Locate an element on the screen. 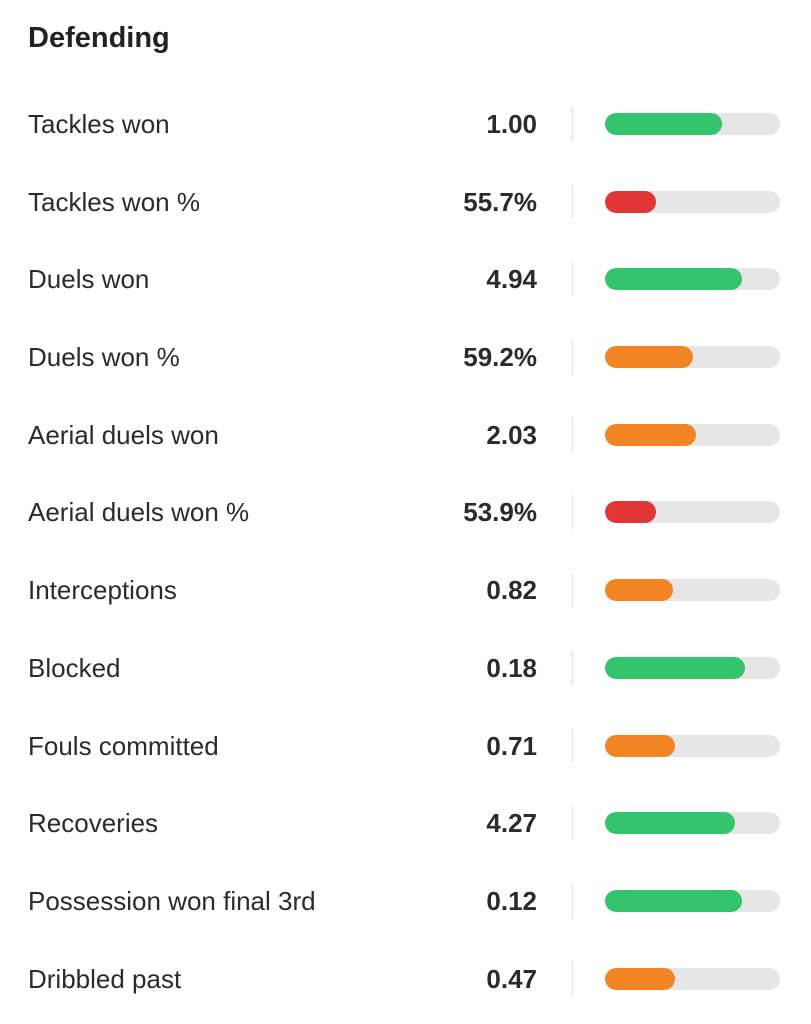  stat-label: Aerial duels won % is located at coordinates (139, 512).